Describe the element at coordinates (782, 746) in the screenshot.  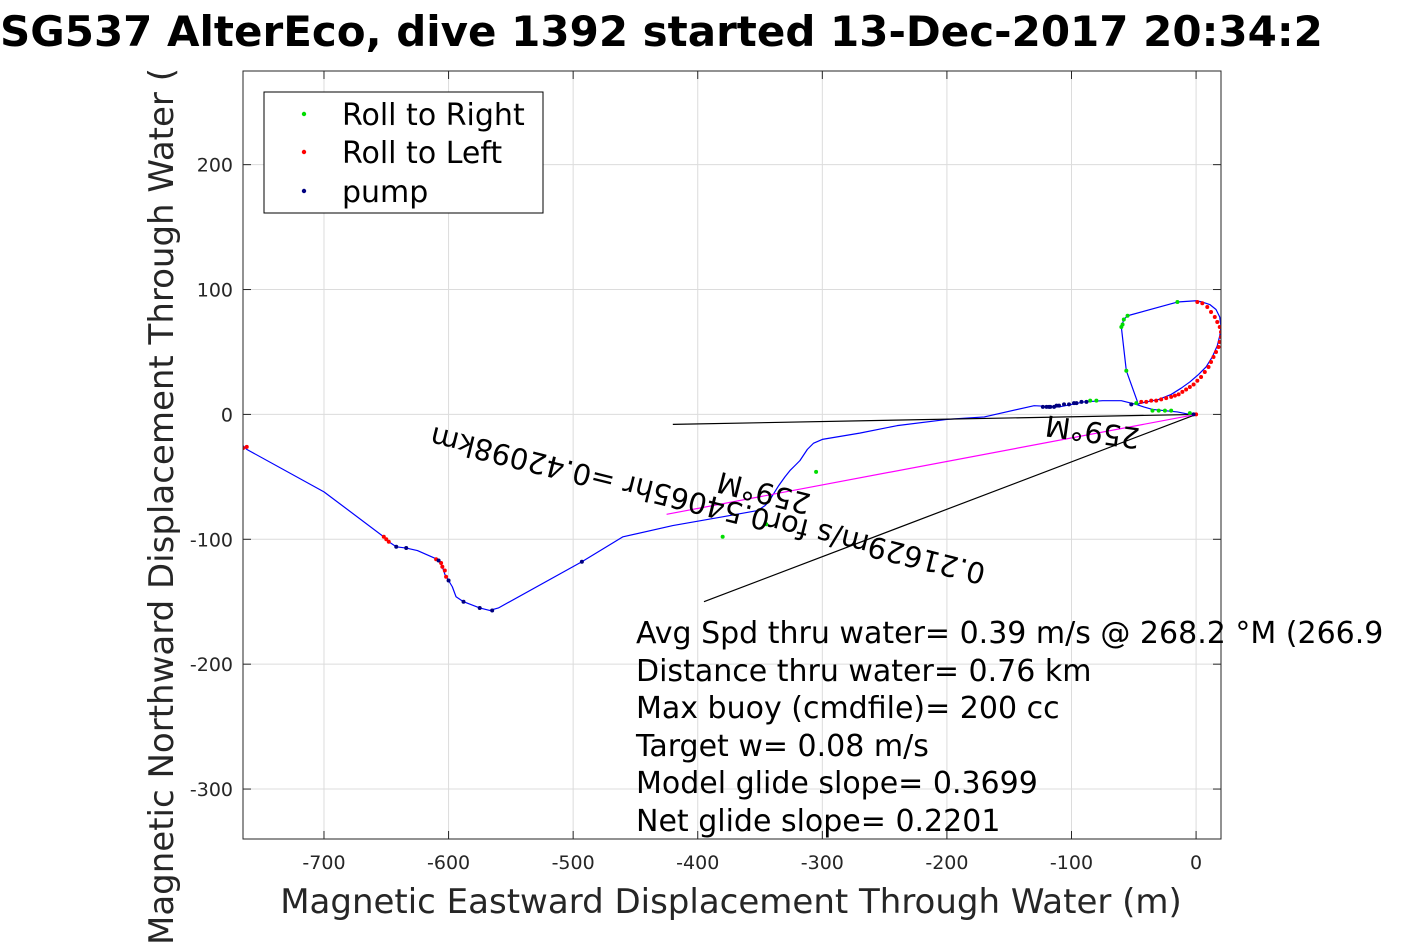
I see `annotation-line-4: Target w= 0.08 m/s` at that location.